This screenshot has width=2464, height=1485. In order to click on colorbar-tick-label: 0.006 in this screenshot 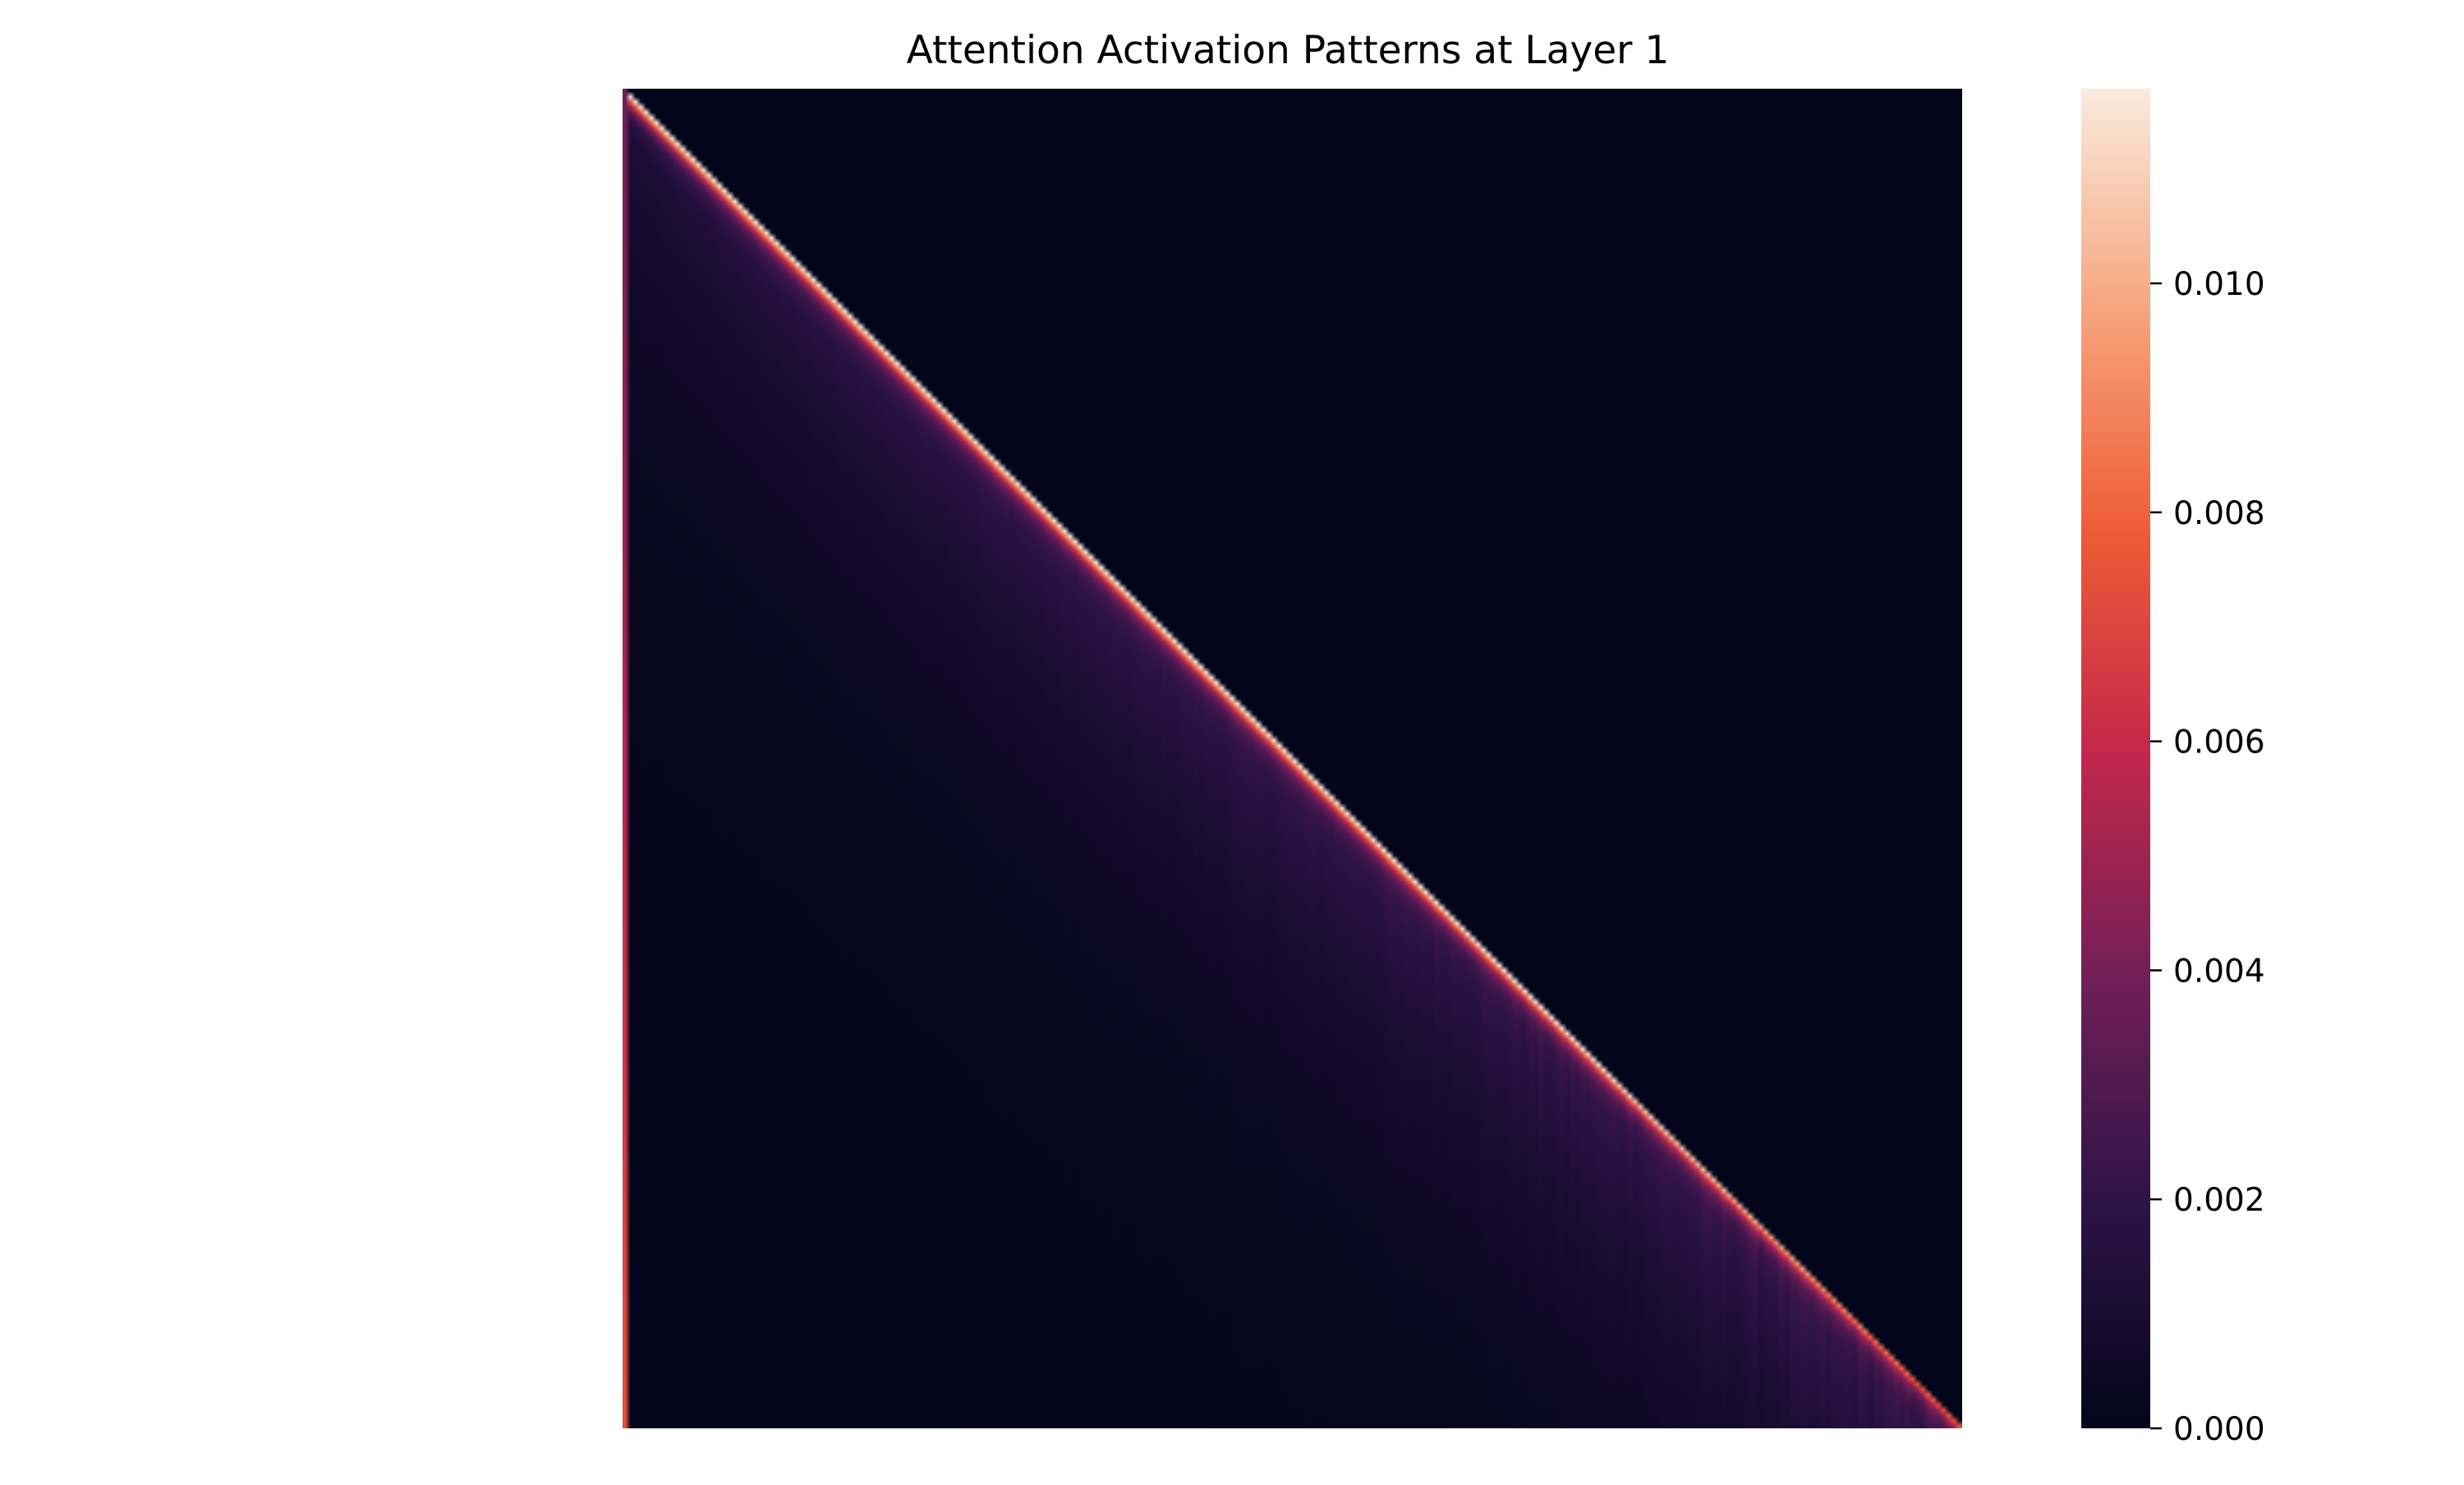, I will do `click(2219, 742)`.